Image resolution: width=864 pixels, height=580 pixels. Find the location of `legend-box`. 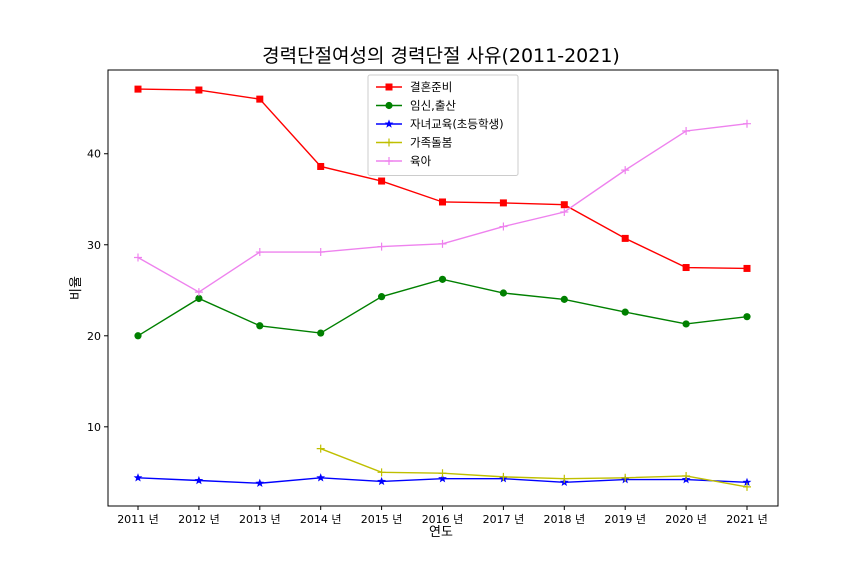

legend-box is located at coordinates (443, 125).